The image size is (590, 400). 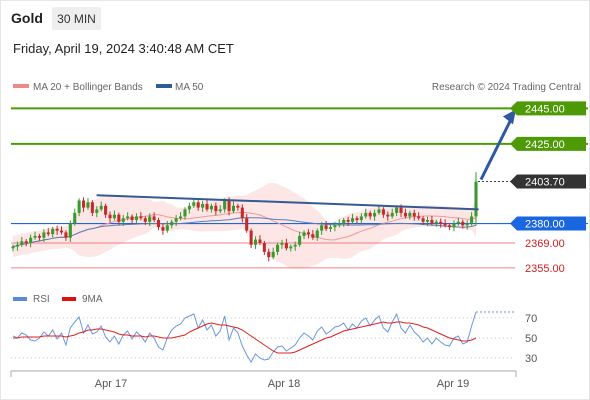 What do you see at coordinates (531, 339) in the screenshot?
I see `rsi-tick-label: 50` at bounding box center [531, 339].